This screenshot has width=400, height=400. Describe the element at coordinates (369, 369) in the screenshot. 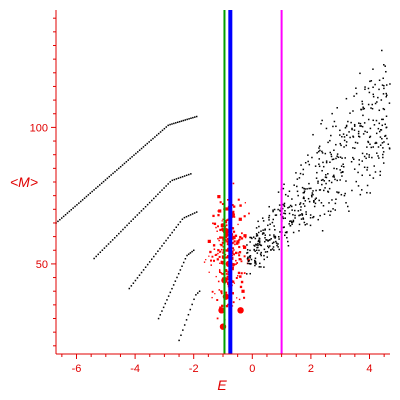

I see `x-tick-label: 4` at that location.